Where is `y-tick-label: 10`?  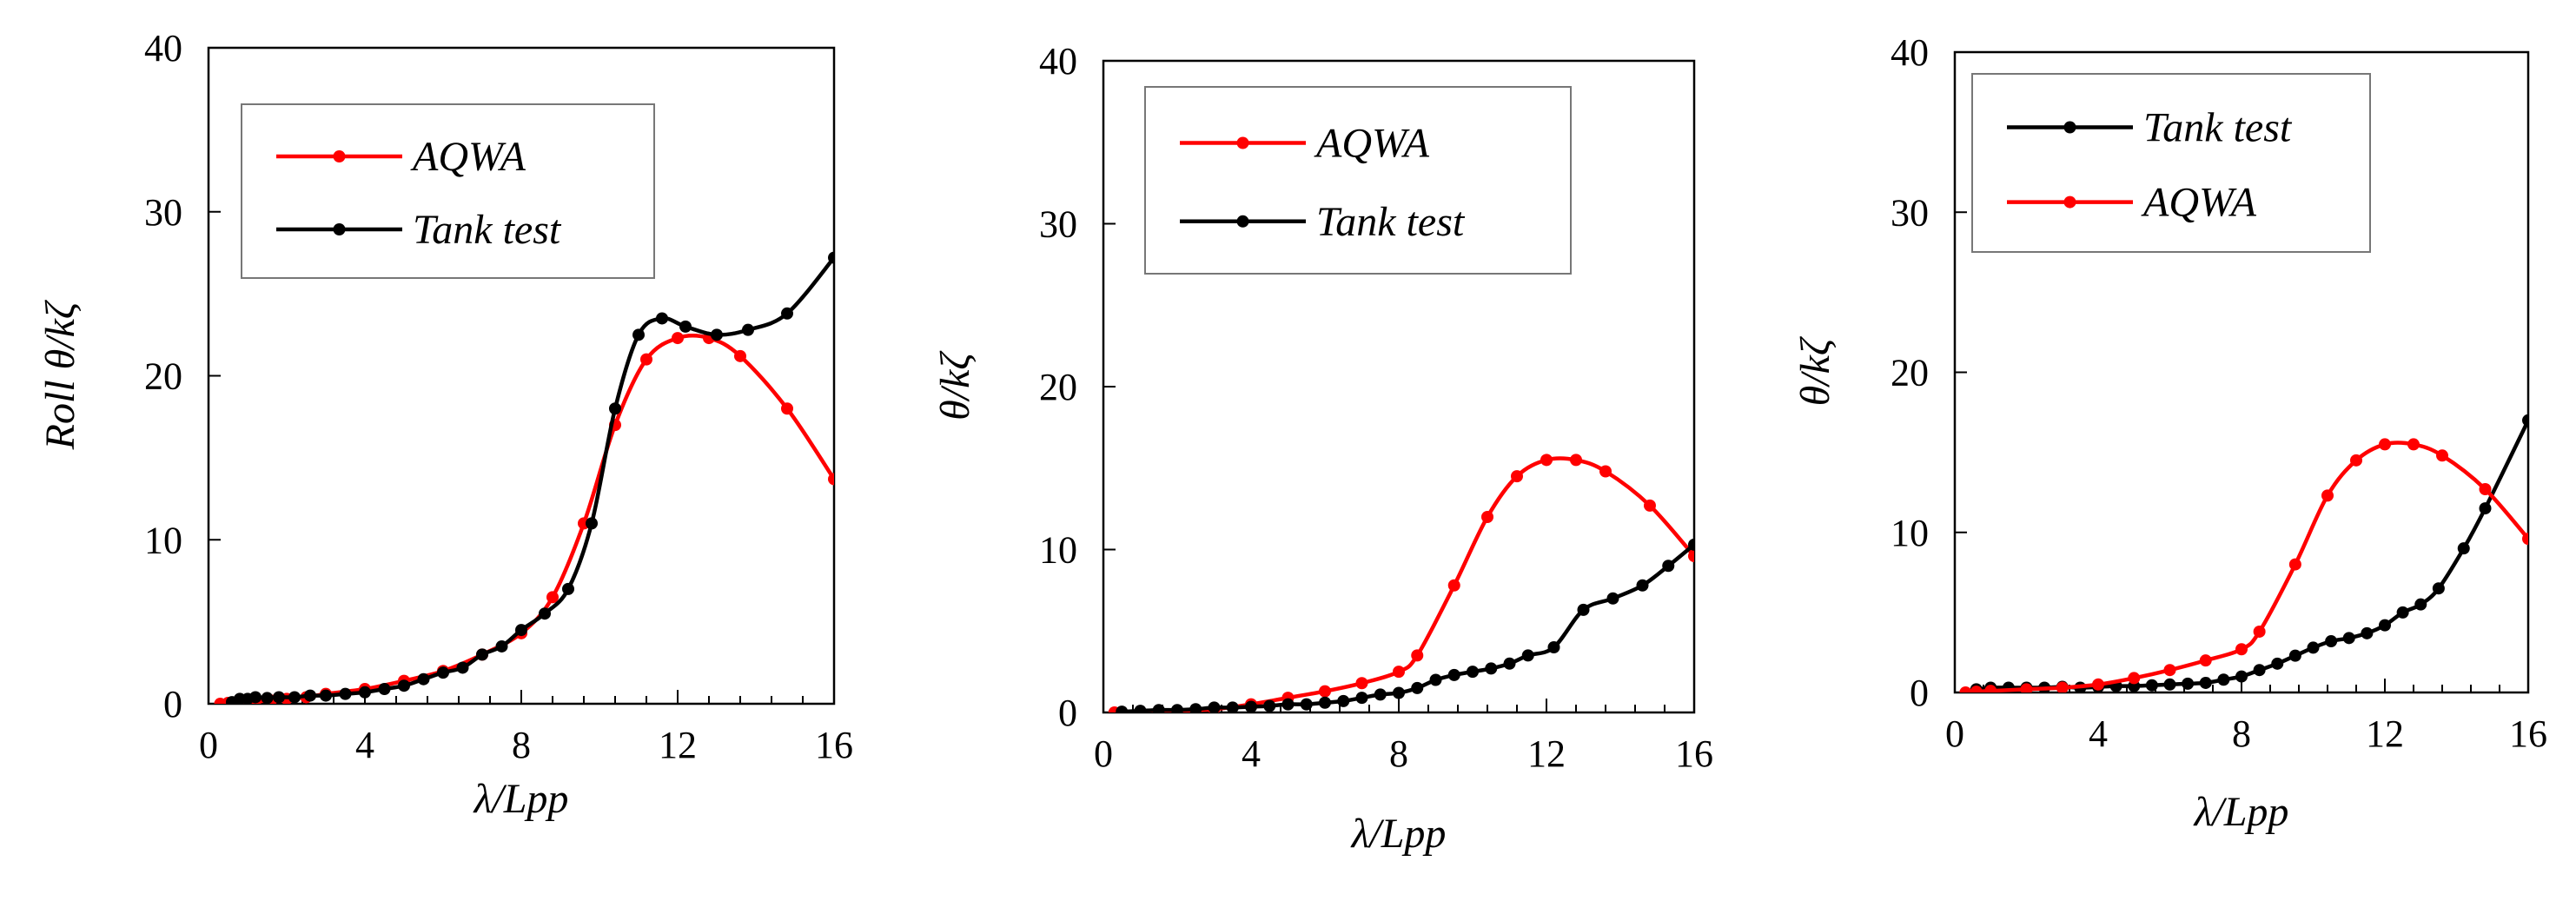 y-tick-label: 10 is located at coordinates (1058, 550).